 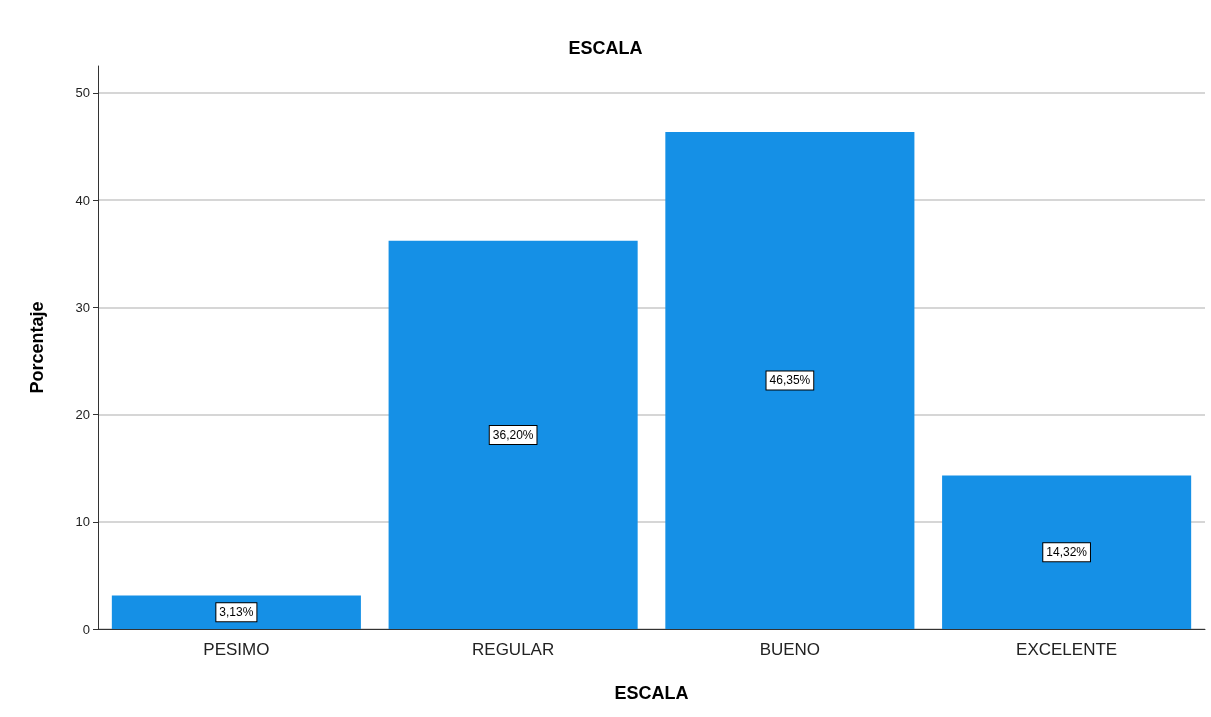 What do you see at coordinates (790, 649) in the screenshot?
I see `x-tick-label: BUENO` at bounding box center [790, 649].